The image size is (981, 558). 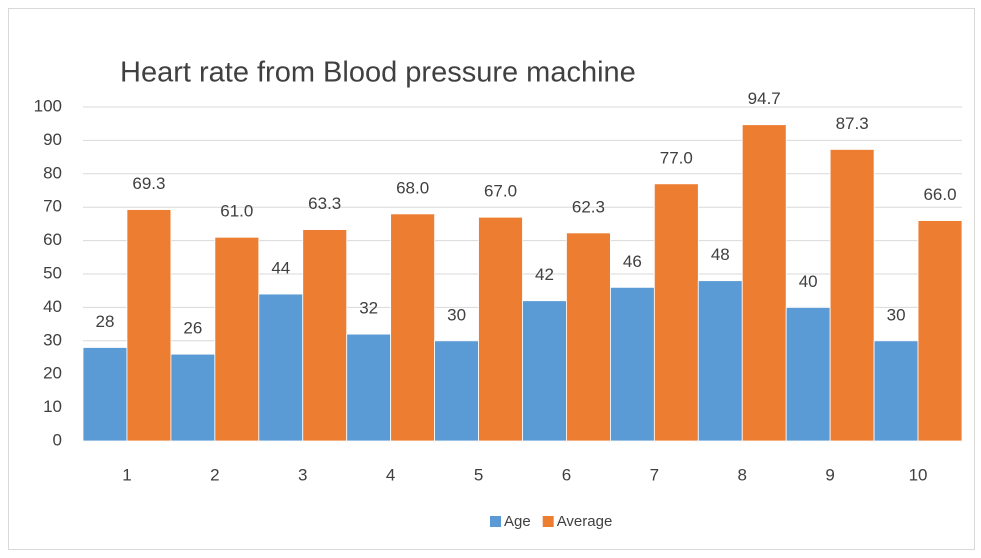 I want to click on value-label: 69.3, so click(x=148, y=183).